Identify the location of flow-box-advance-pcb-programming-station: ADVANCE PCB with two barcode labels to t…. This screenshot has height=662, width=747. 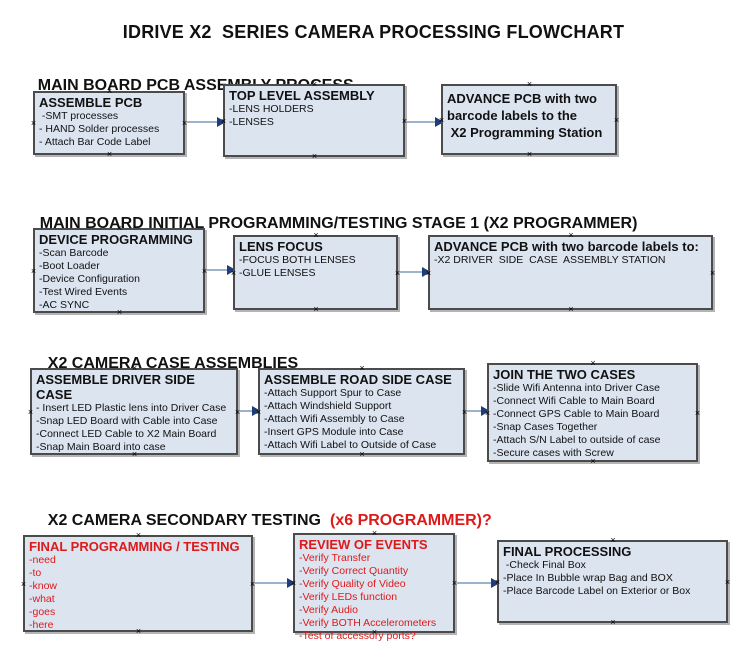
(529, 119).